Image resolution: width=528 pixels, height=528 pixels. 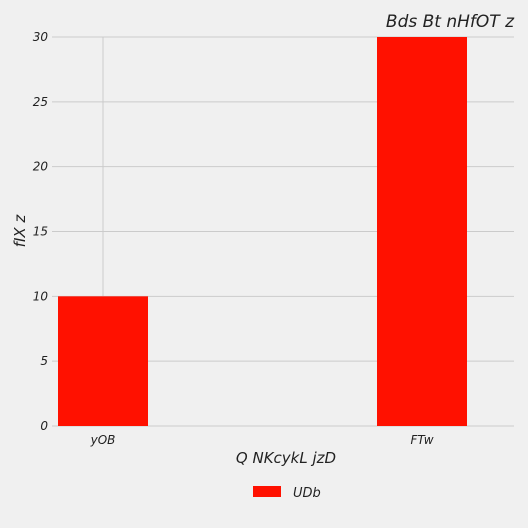 I want to click on legend-label: UDb, so click(x=307, y=493).